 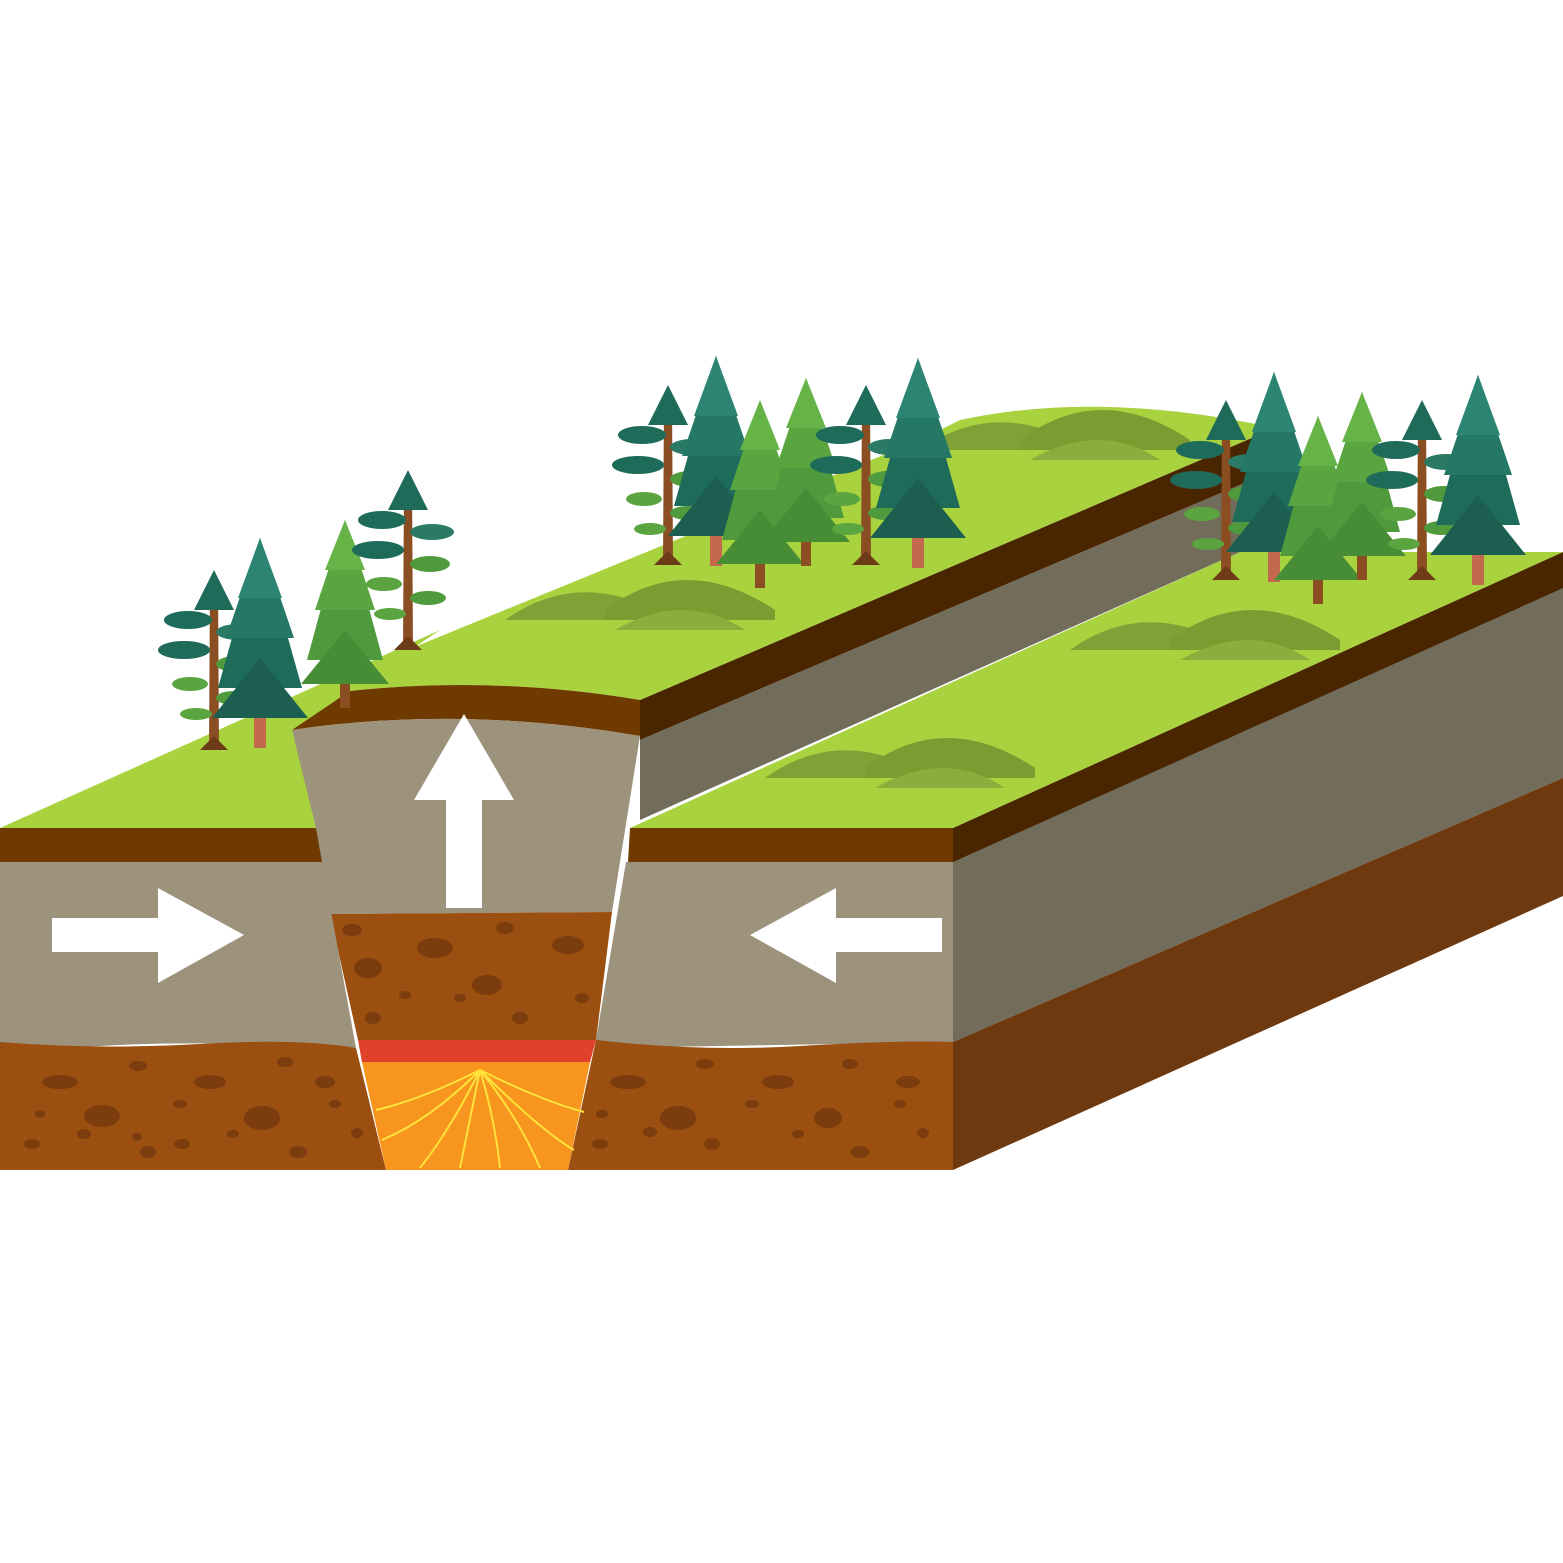 What do you see at coordinates (161, 845) in the screenshot?
I see `left-block-topsoil-front` at bounding box center [161, 845].